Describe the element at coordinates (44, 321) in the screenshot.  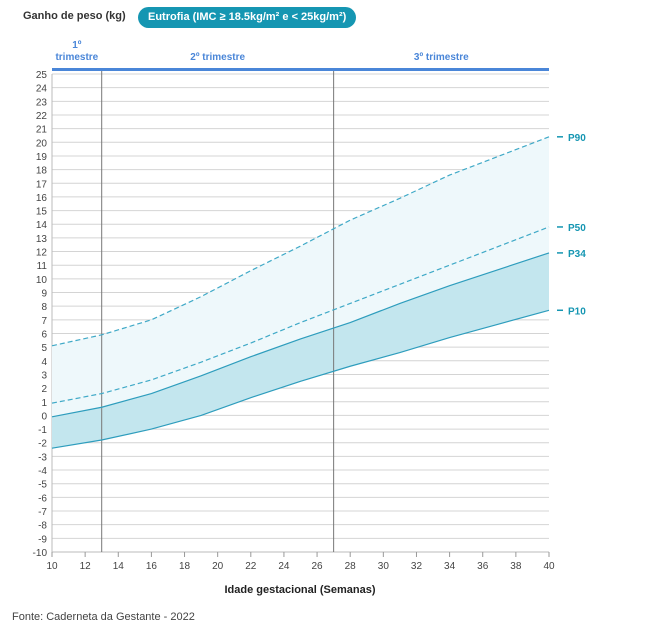
I see `y-tick-label: 7` at that location.